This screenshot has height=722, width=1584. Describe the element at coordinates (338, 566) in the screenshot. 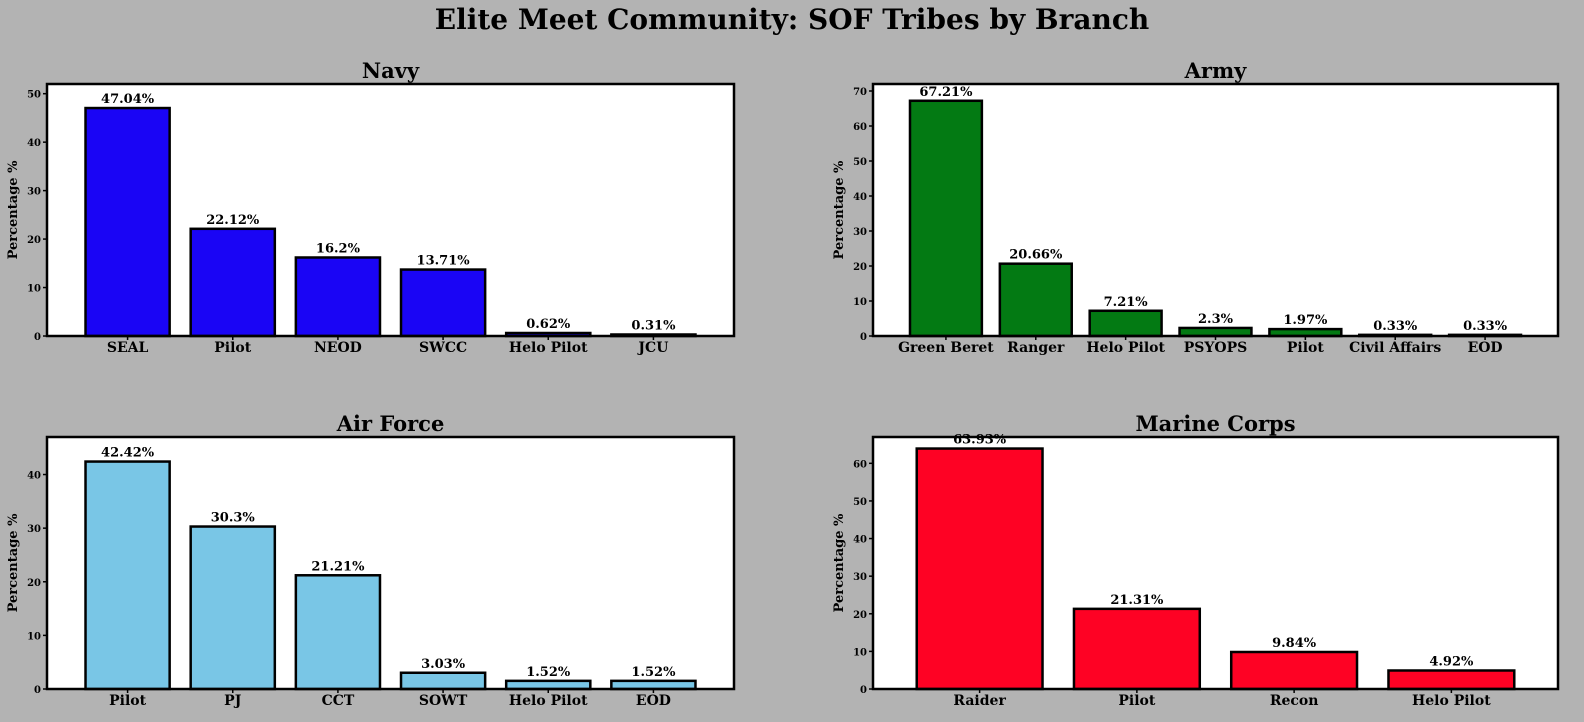

I see `data-label: 21.21%` at that location.